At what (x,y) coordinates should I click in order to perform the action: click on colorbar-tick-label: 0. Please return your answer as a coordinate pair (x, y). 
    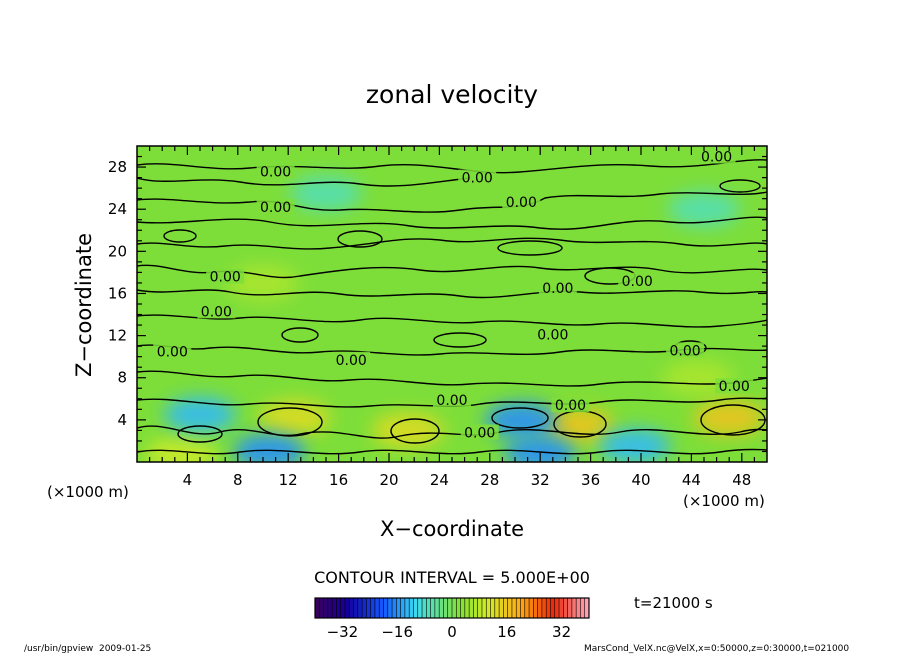
    Looking at the image, I should click on (452, 632).